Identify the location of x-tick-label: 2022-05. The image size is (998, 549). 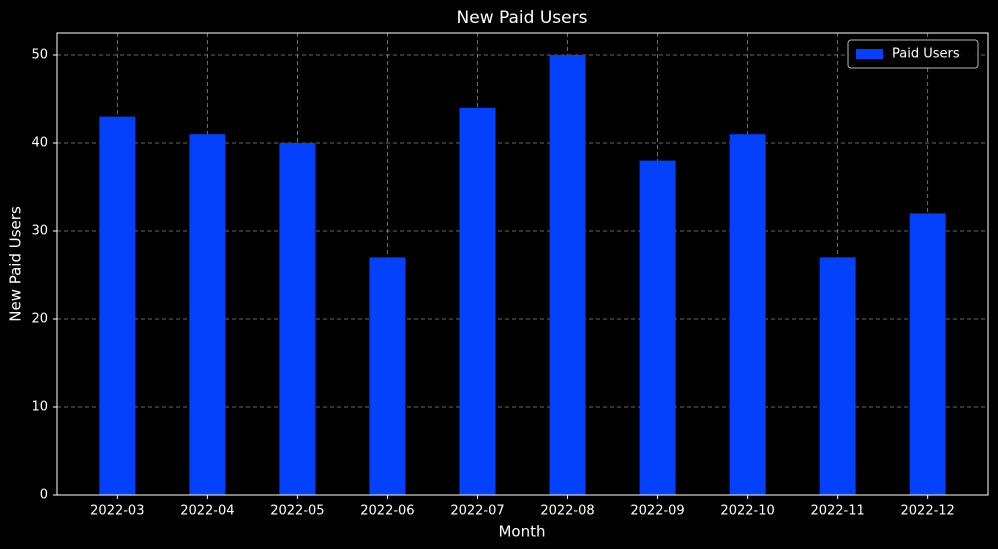
(297, 511).